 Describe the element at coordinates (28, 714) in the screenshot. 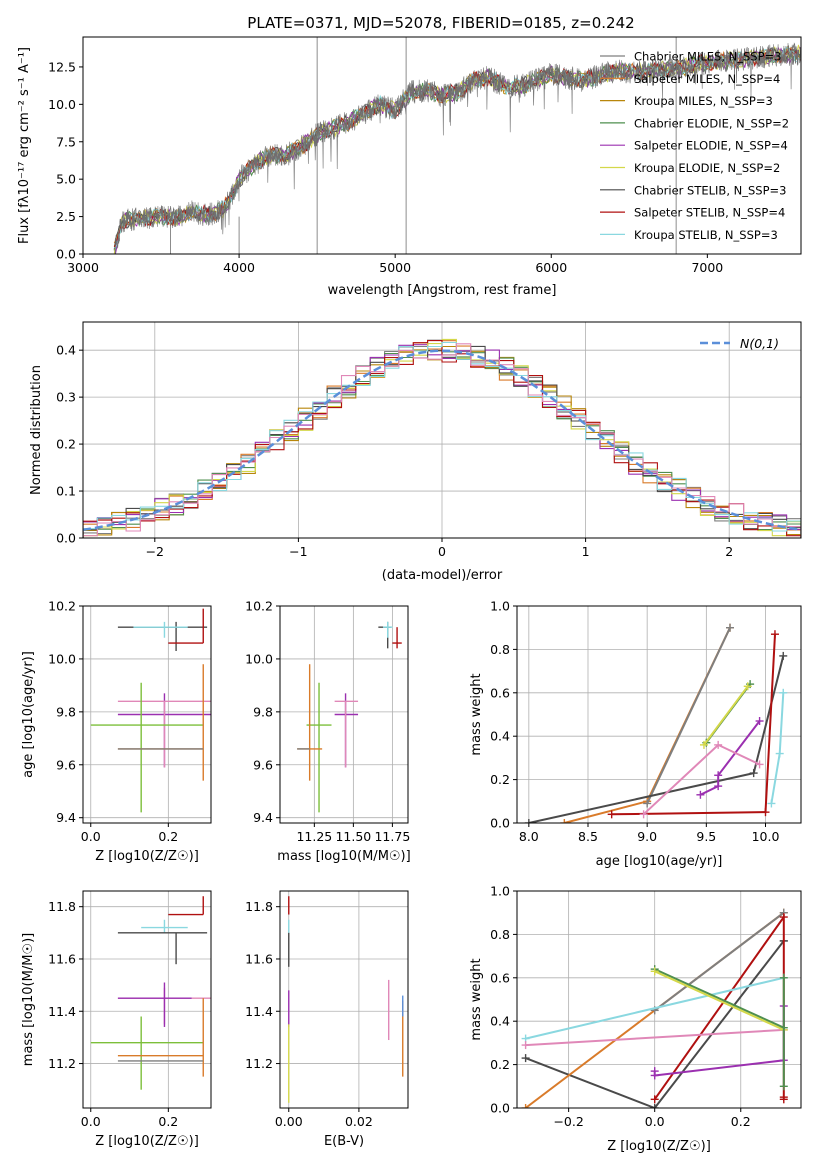

I see `y-axis-label: age [log10(age/yr)]` at that location.